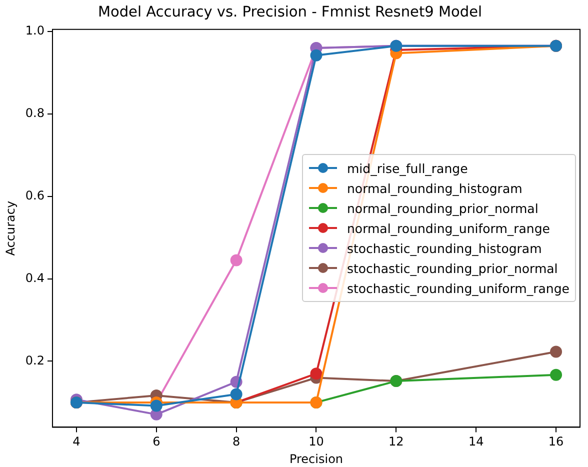 The width and height of the screenshot is (588, 467). Describe the element at coordinates (76, 441) in the screenshot. I see `x-tick-label: 4` at that location.